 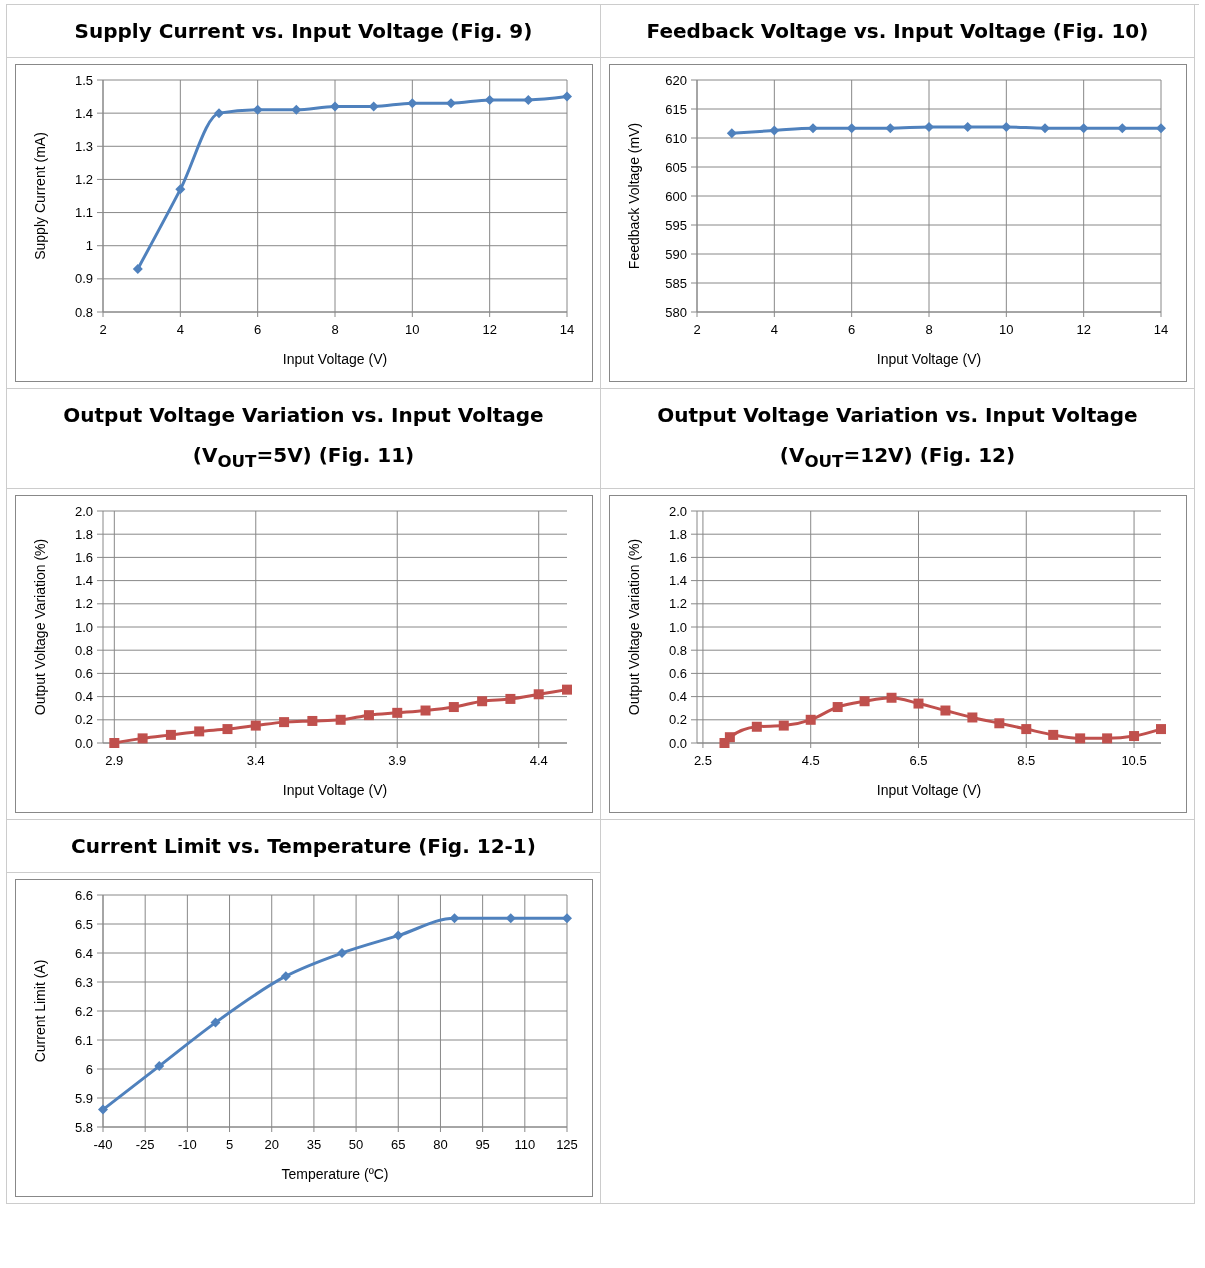 I want to click on x-tick-label: 4.4, so click(x=538, y=760).